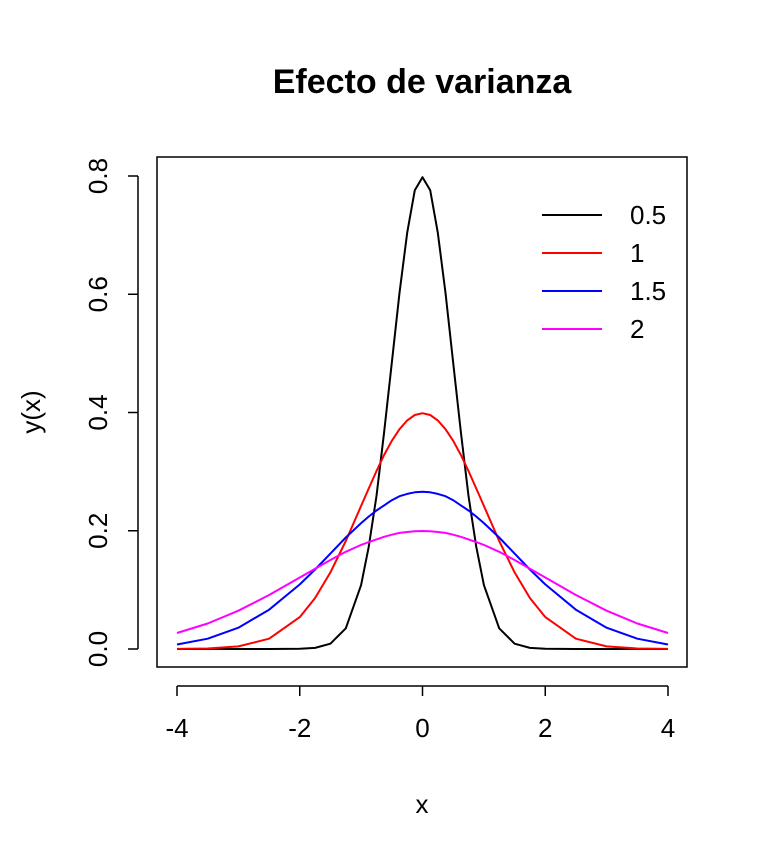 This screenshot has width=768, height=864. I want to click on legend-label: 0.5, so click(648, 215).